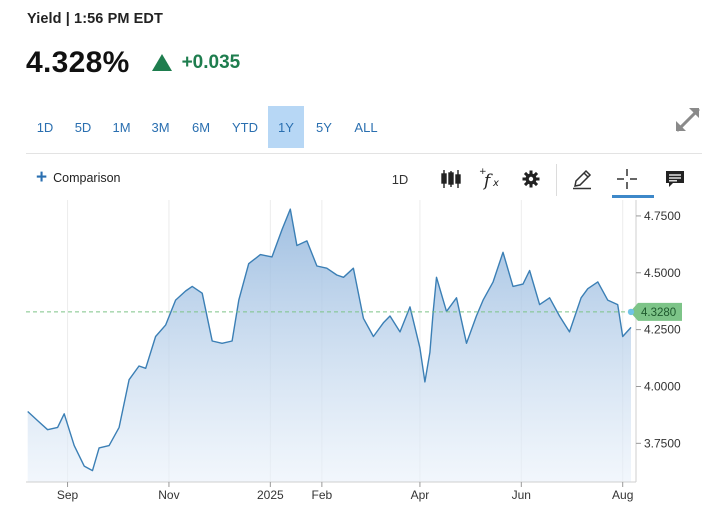 Image resolution: width=714 pixels, height=508 pixels. Describe the element at coordinates (662, 443) in the screenshot. I see `y-tick-label-0: 3.7500` at that location.